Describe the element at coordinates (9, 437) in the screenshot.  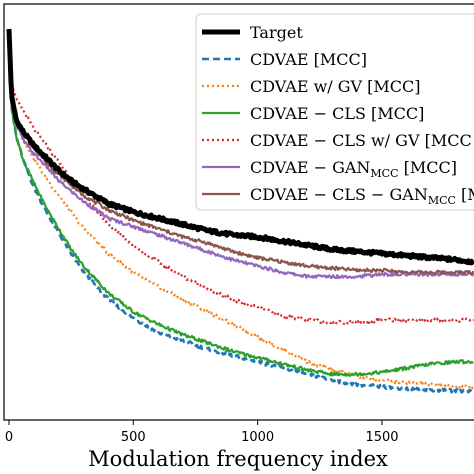
I see `x-tick-label: 0` at that location.